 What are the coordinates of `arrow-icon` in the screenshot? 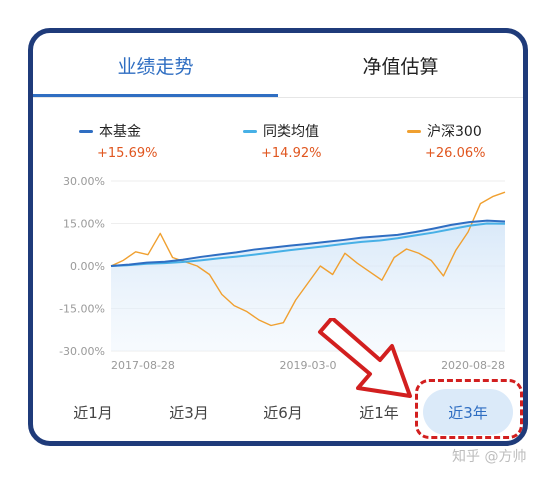 It's located at (365, 358).